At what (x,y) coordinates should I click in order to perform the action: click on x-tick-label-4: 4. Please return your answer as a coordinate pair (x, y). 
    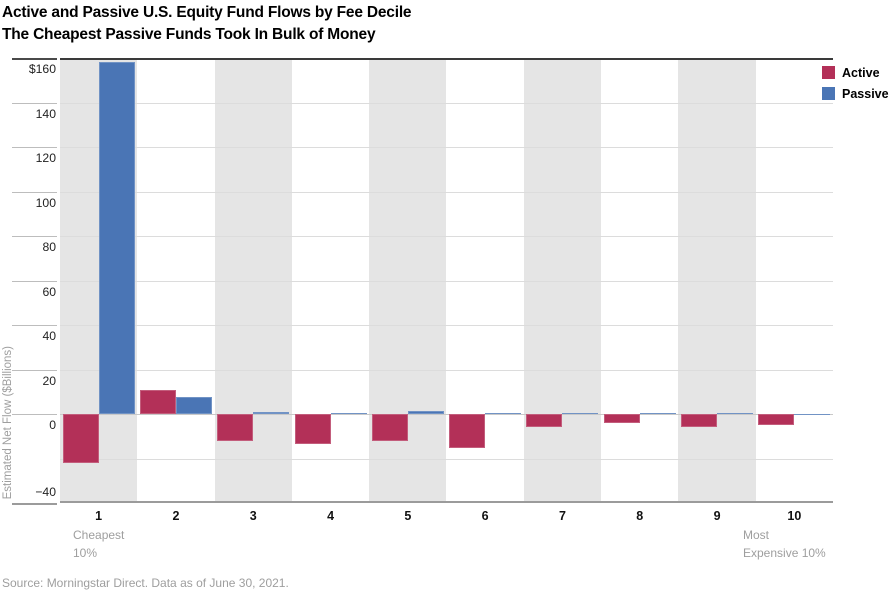
    Looking at the image, I should click on (331, 516).